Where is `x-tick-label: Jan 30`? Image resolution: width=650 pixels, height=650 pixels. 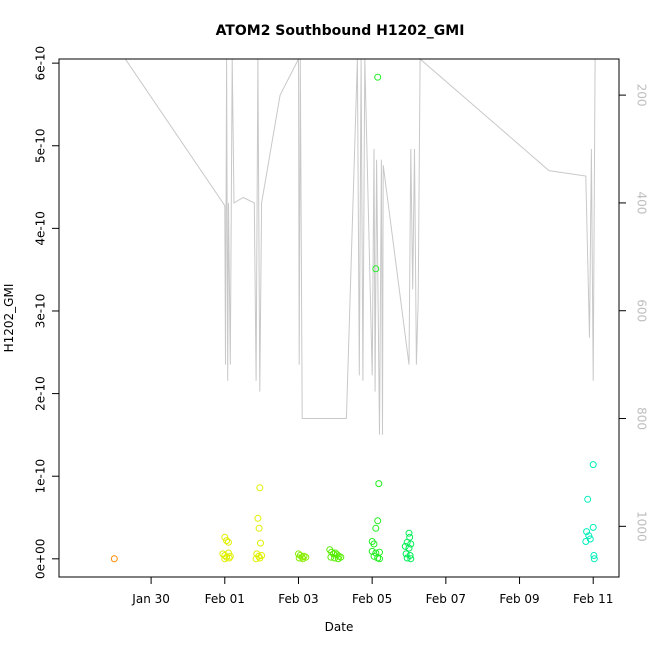 x-tick-label: Jan 30 is located at coordinates (150, 599).